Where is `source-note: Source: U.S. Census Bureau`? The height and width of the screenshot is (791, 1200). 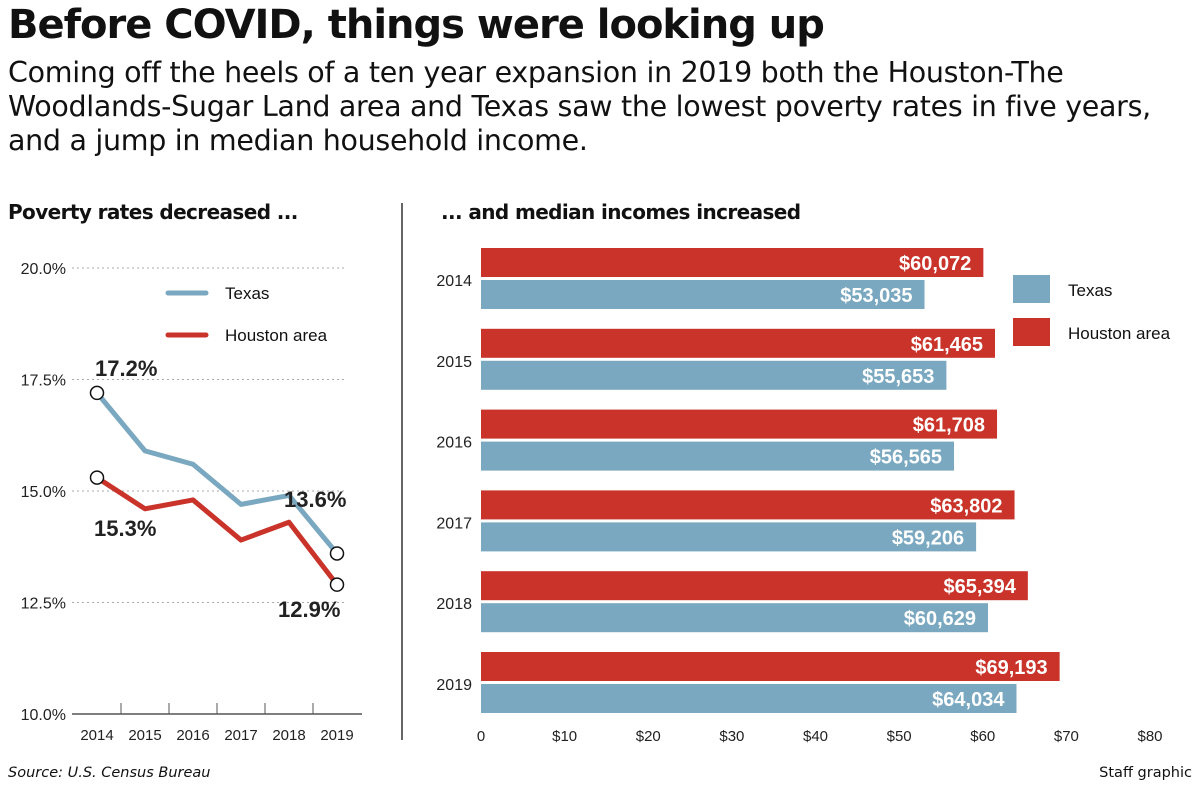 source-note: Source: U.S. Census Bureau is located at coordinates (109, 773).